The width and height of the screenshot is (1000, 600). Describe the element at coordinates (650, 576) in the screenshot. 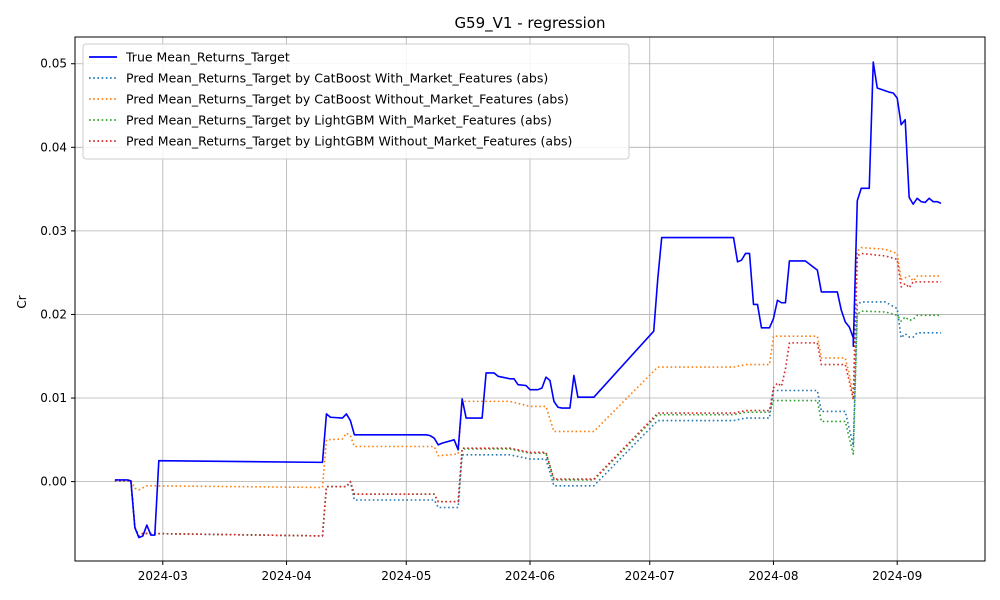

I see `x-tick-label: 2024-07` at that location.